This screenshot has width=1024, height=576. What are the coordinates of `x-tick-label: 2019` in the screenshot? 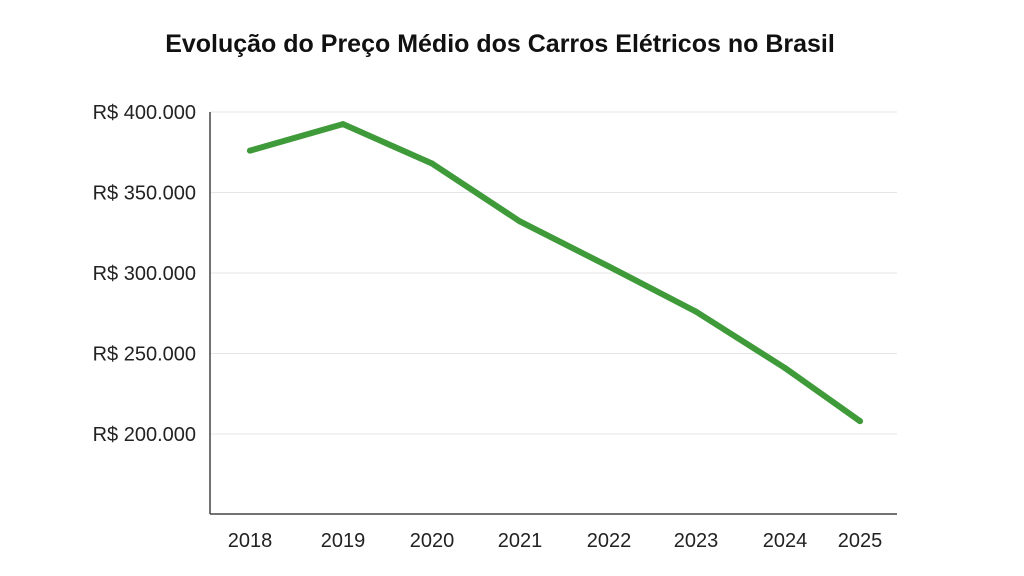 It's located at (343, 541).